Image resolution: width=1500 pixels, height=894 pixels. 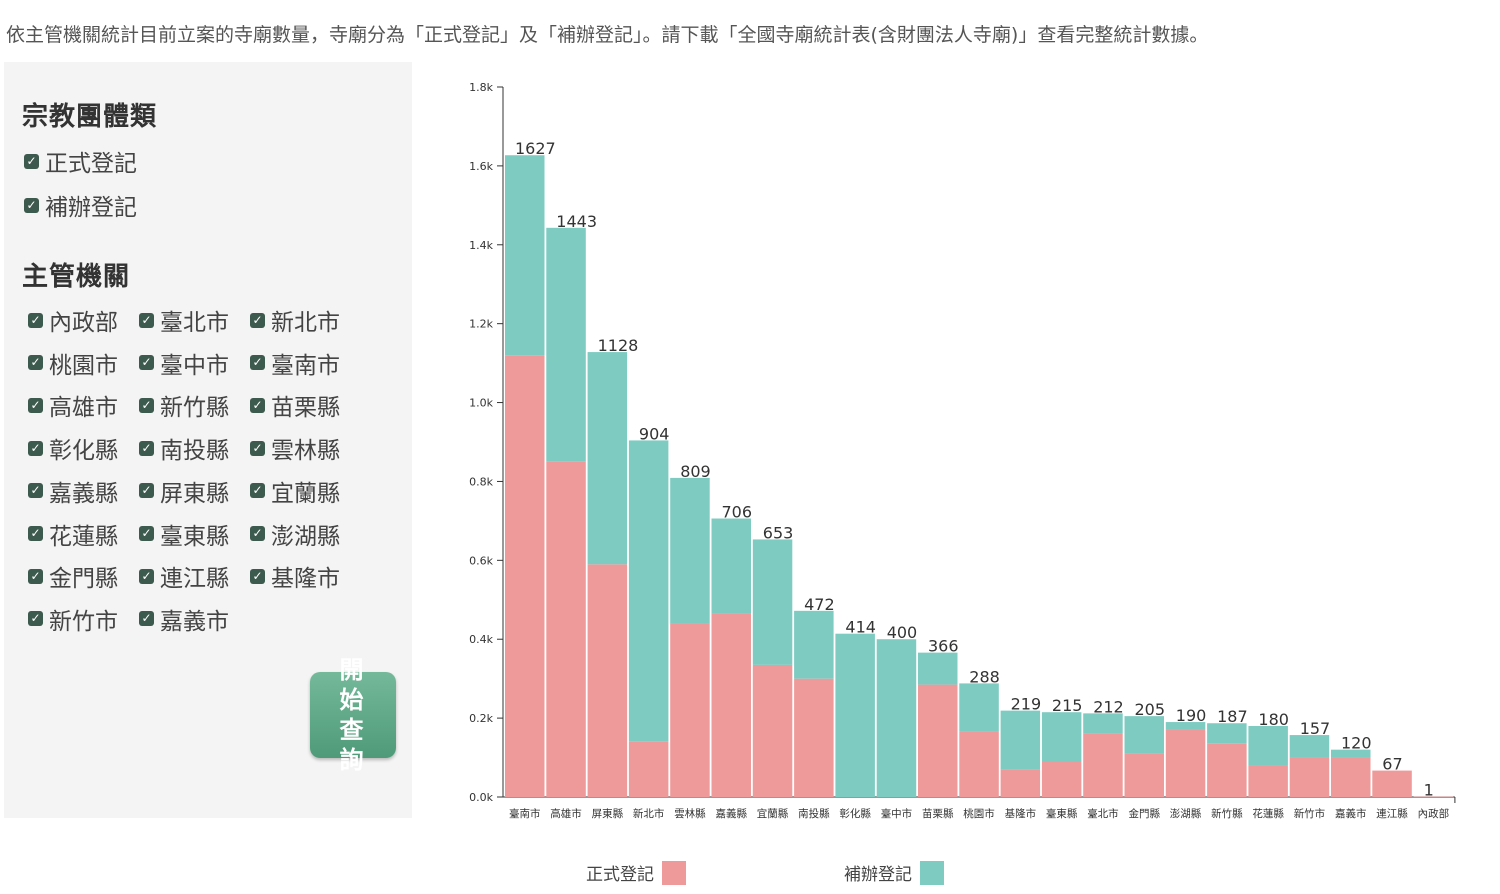 I want to click on authority-checkbox-1-label: 臺北市, so click(x=194, y=323).